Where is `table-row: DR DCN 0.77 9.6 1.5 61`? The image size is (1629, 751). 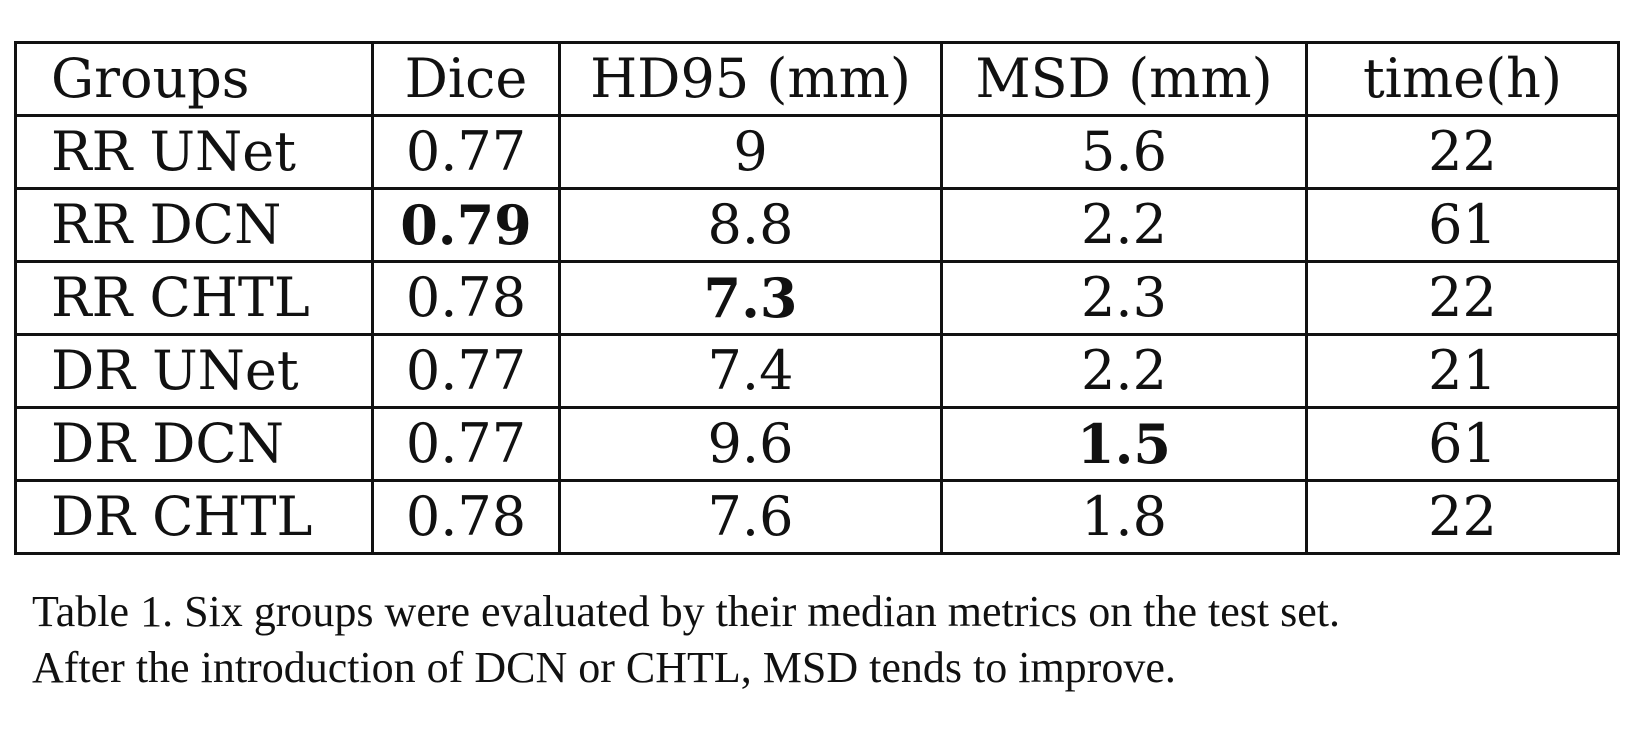
table-row: DR DCN 0.77 9.6 1.5 61 is located at coordinates (817, 444).